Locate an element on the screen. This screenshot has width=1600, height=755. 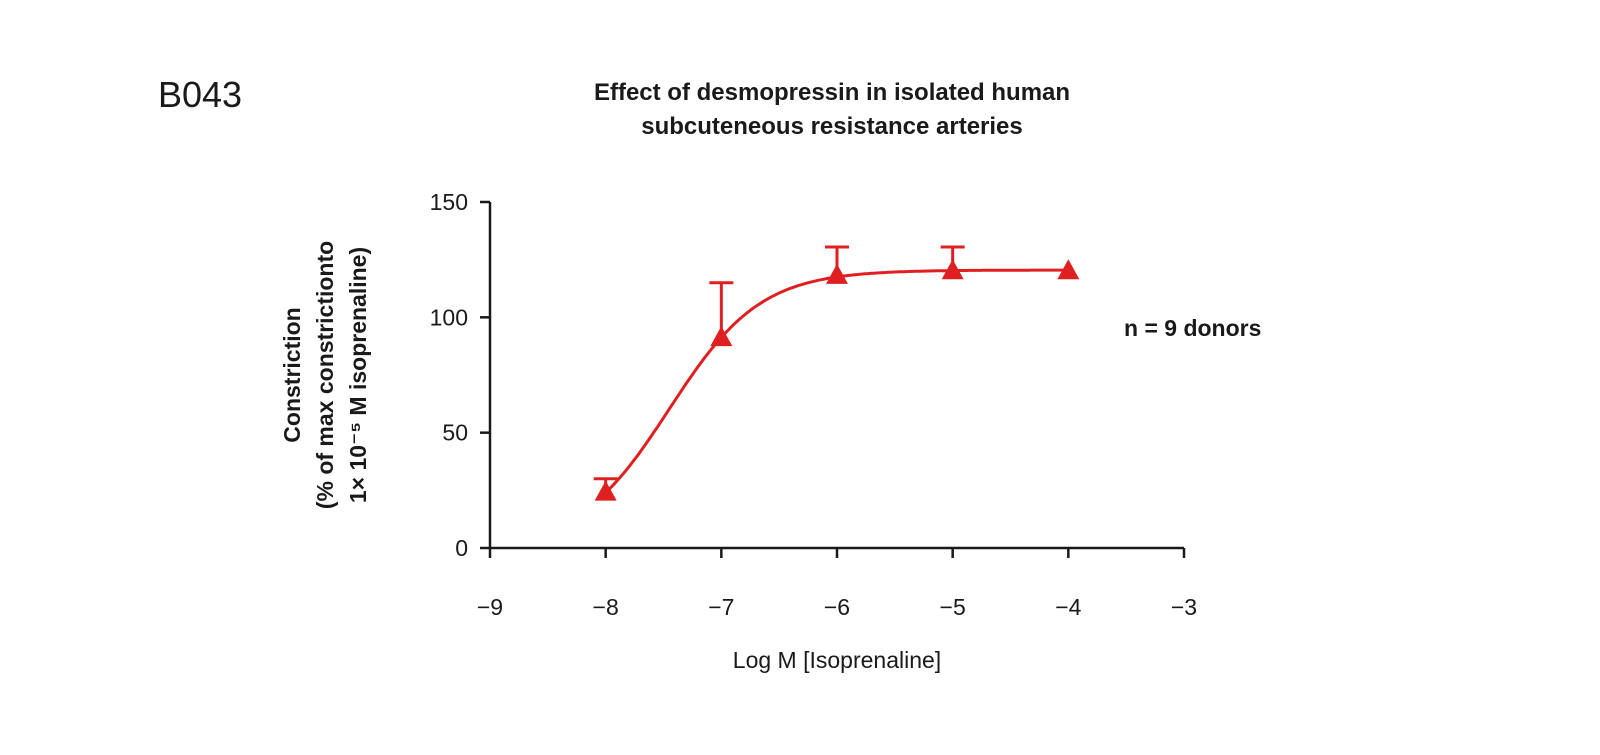
y-tick-label: 100 is located at coordinates (449, 317).